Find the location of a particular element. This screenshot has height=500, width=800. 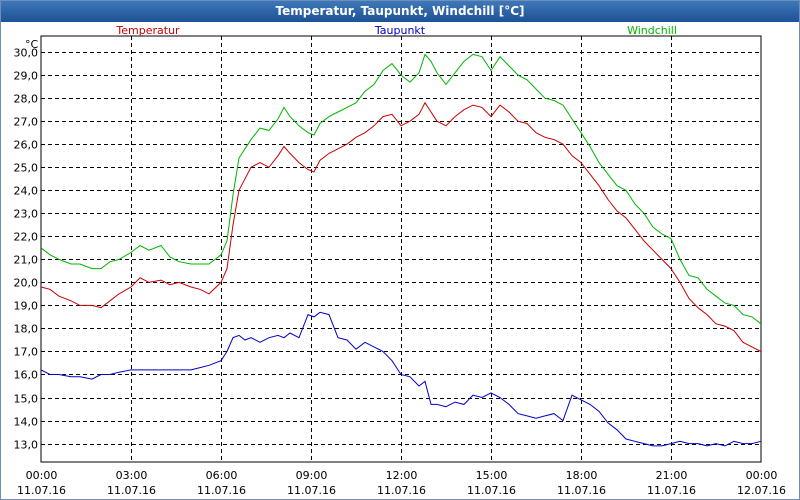

y-tick-label: 14,0 is located at coordinates (26, 422).